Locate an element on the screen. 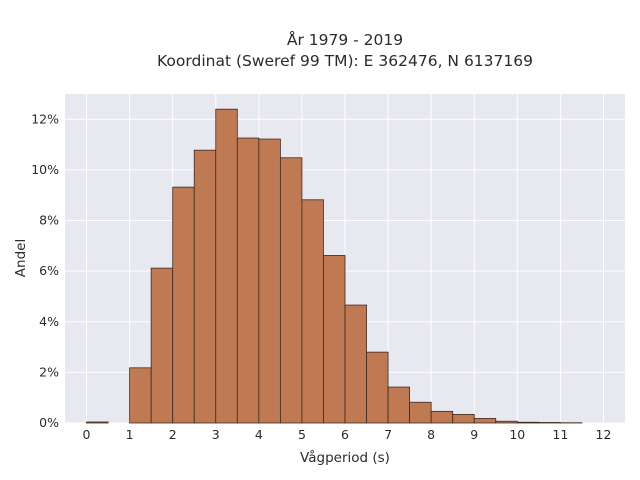 This screenshot has width=640, height=480. chart-title-line-1: År 1979 - 2019 is located at coordinates (345, 39).